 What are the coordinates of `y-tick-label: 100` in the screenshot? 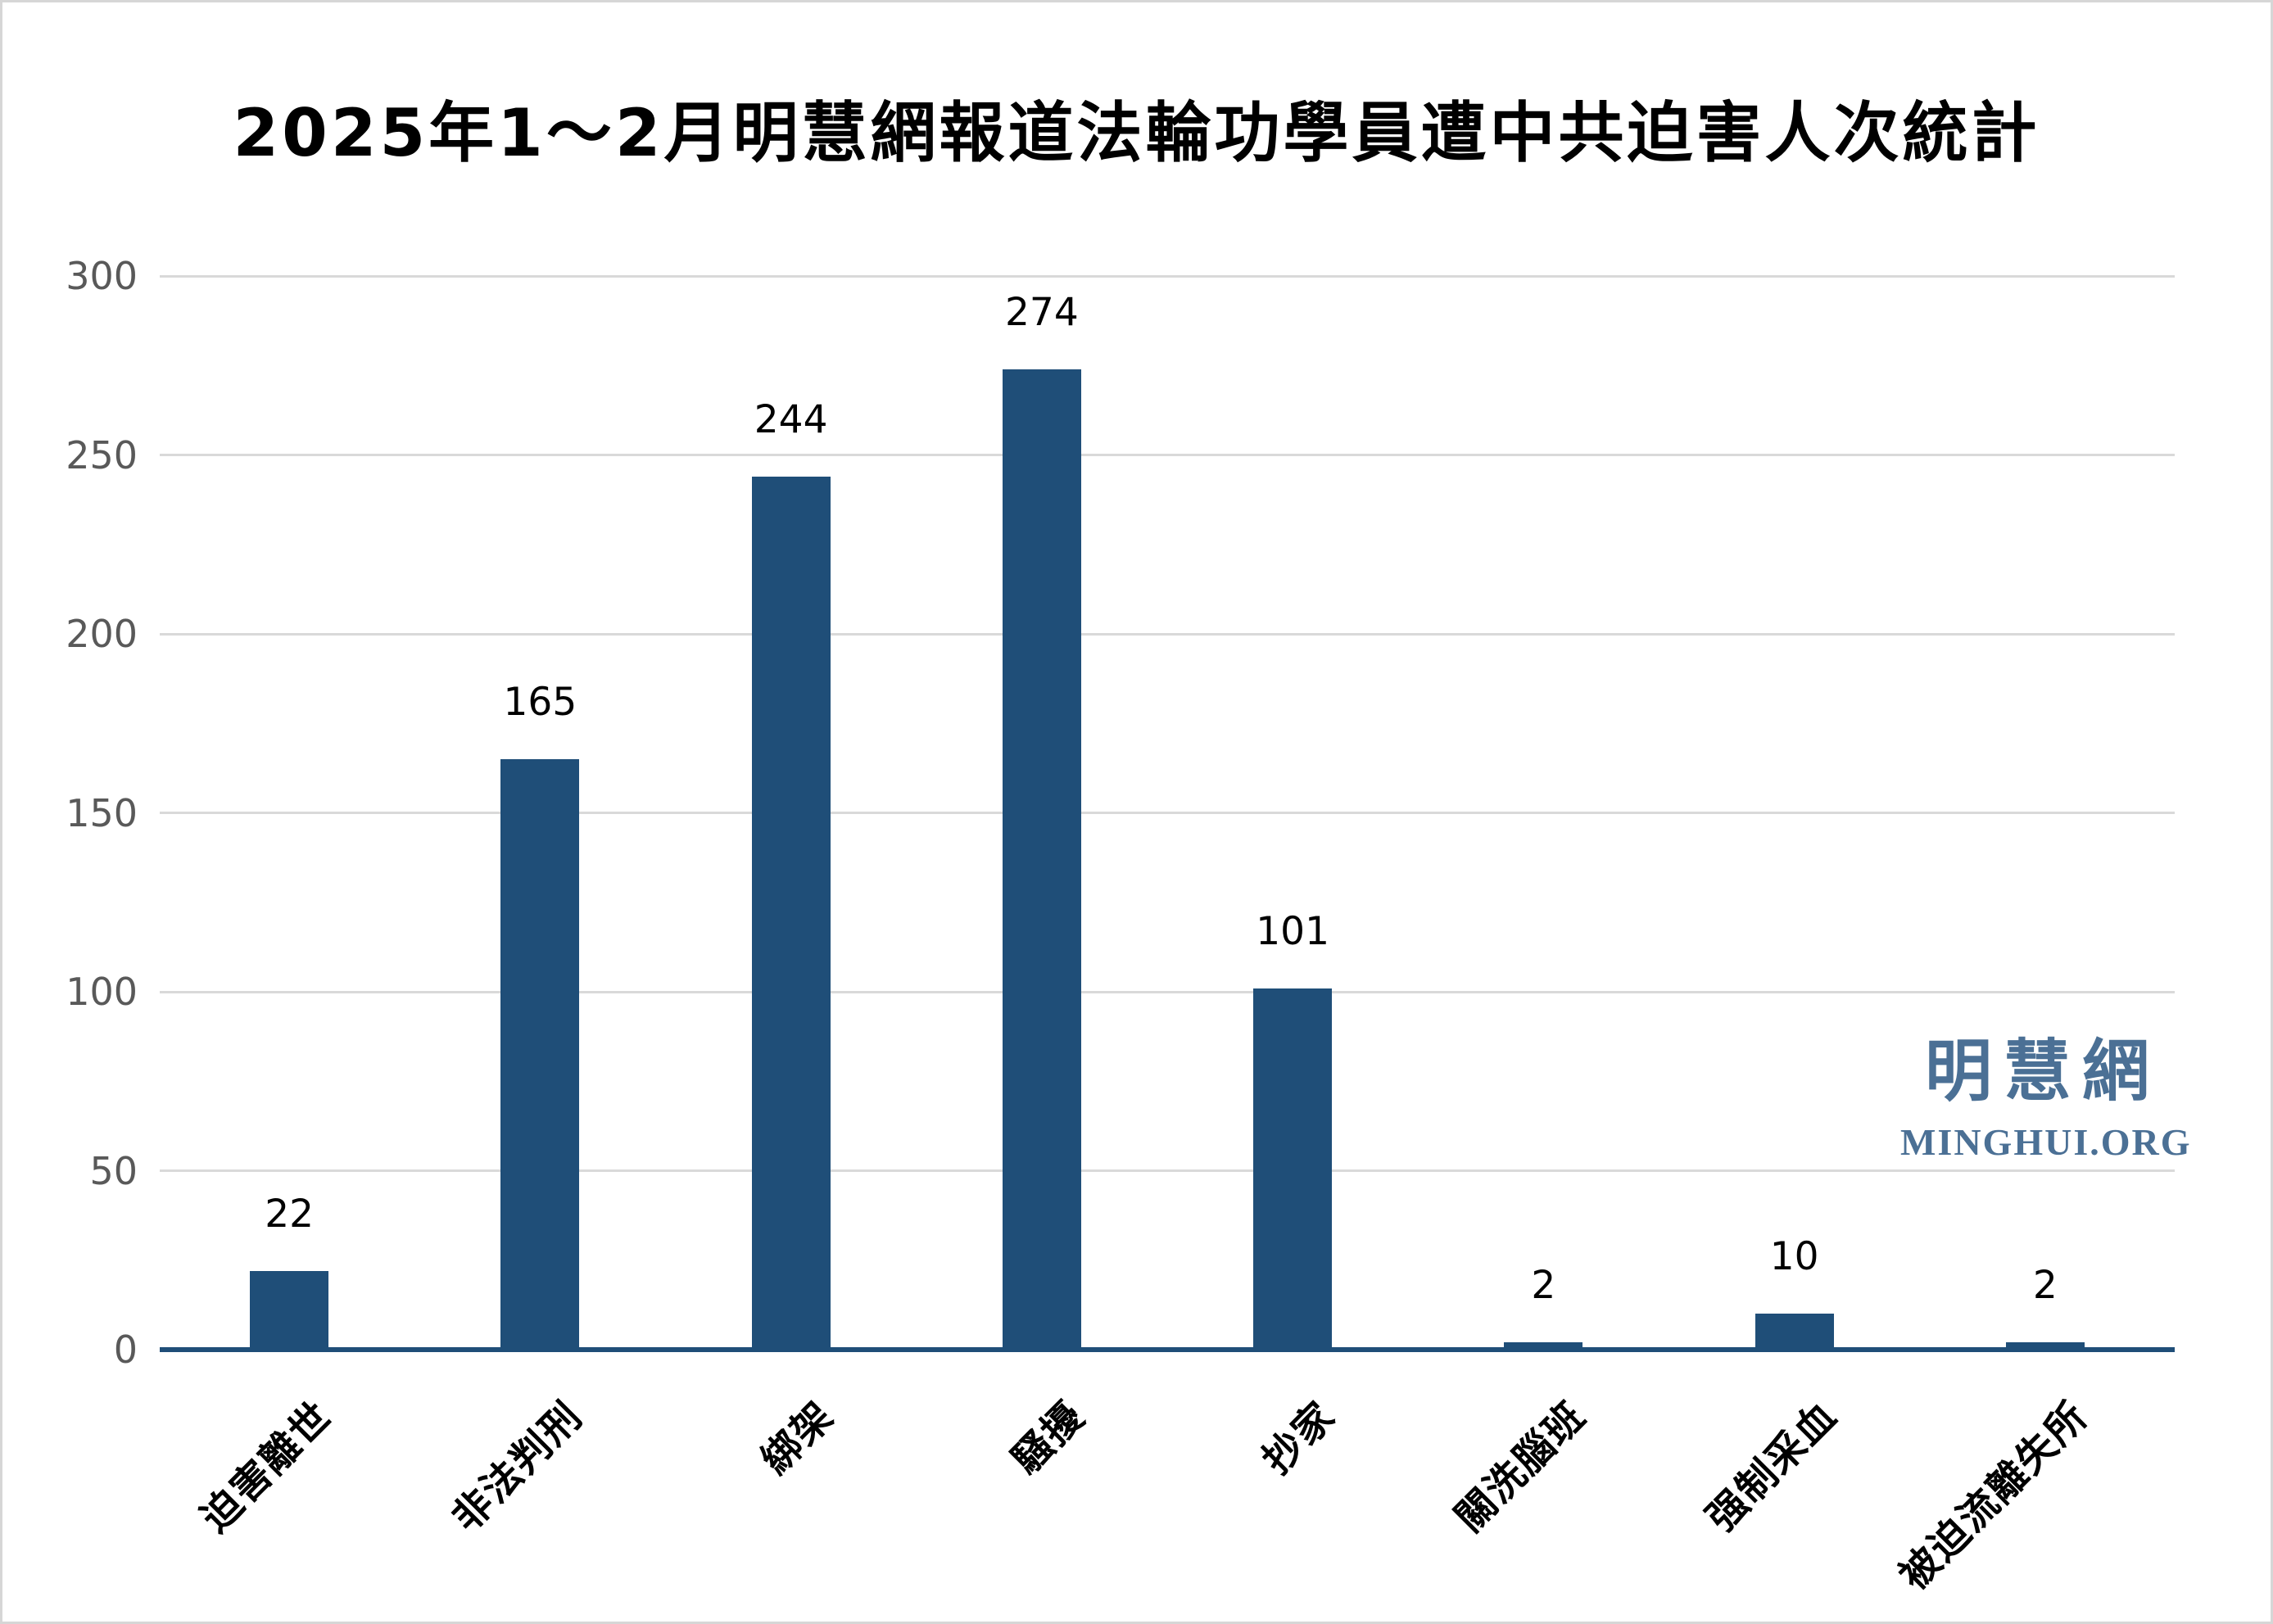 It's located at (102, 992).